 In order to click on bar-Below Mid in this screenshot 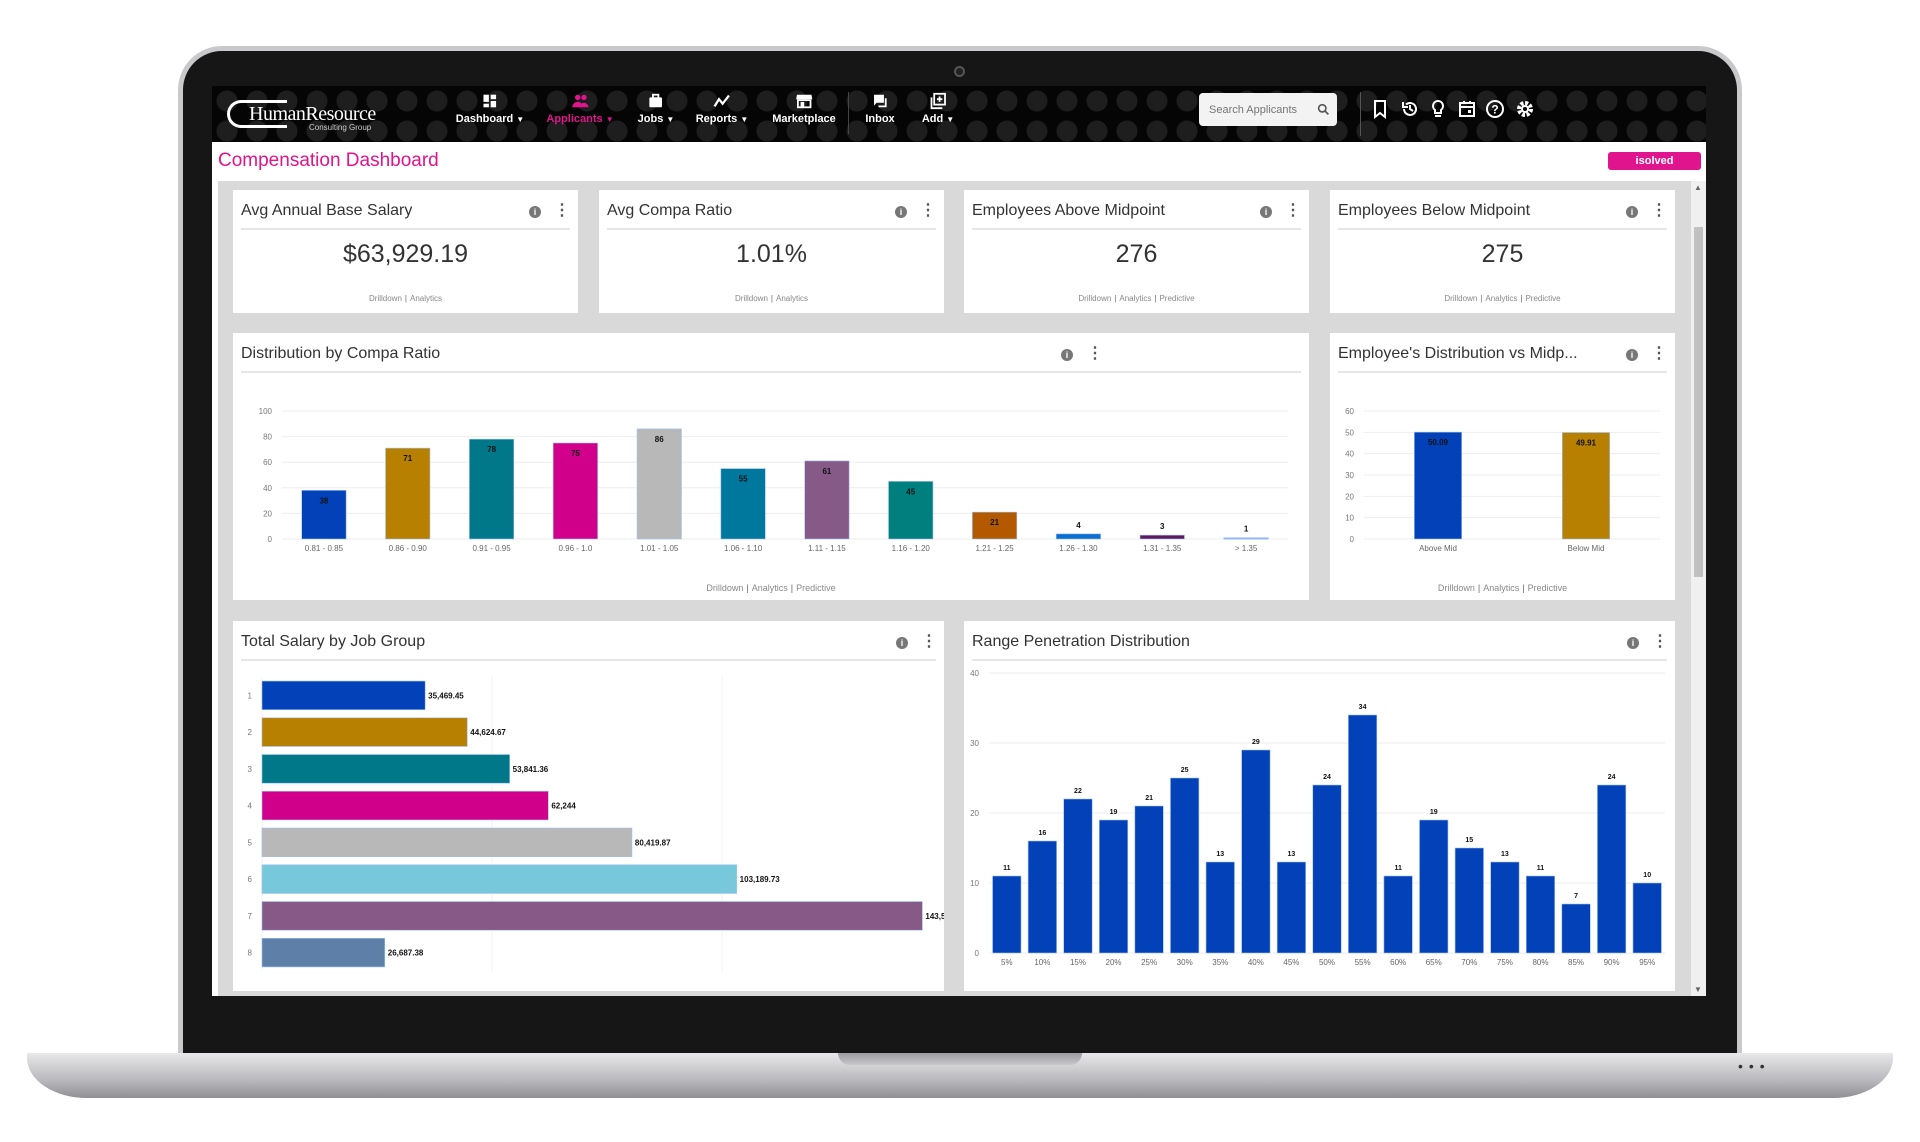, I will do `click(1586, 486)`.